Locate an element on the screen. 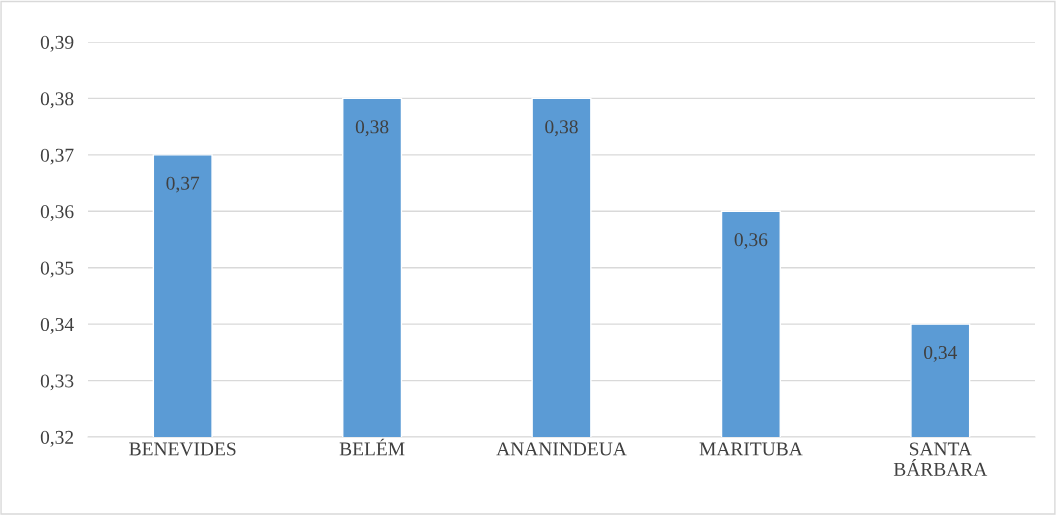  y-tick-label: 0,38 is located at coordinates (57, 100).